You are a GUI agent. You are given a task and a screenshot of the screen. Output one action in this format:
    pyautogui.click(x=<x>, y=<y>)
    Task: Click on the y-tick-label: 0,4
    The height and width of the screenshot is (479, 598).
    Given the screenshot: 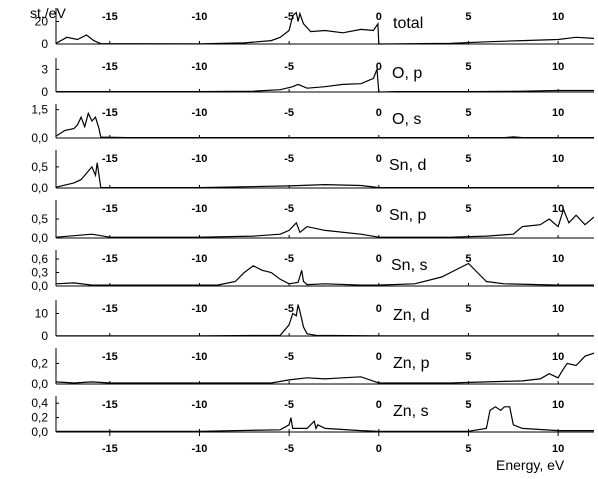 What is the action you would take?
    pyautogui.click(x=39, y=403)
    